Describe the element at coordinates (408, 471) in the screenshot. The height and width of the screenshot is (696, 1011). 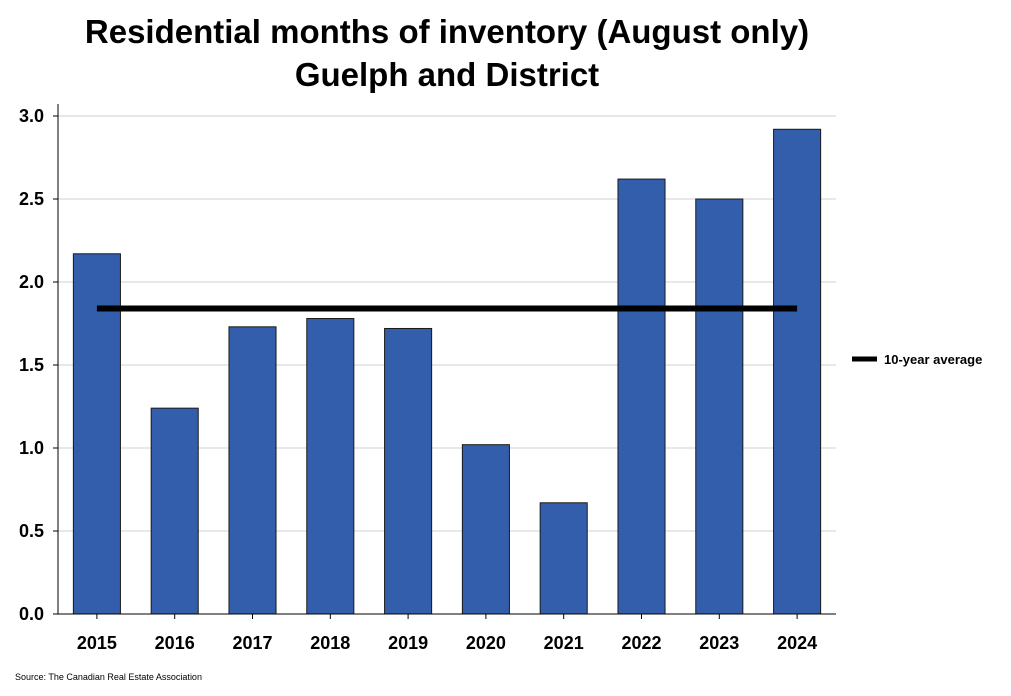
I see `bar-2019` at that location.